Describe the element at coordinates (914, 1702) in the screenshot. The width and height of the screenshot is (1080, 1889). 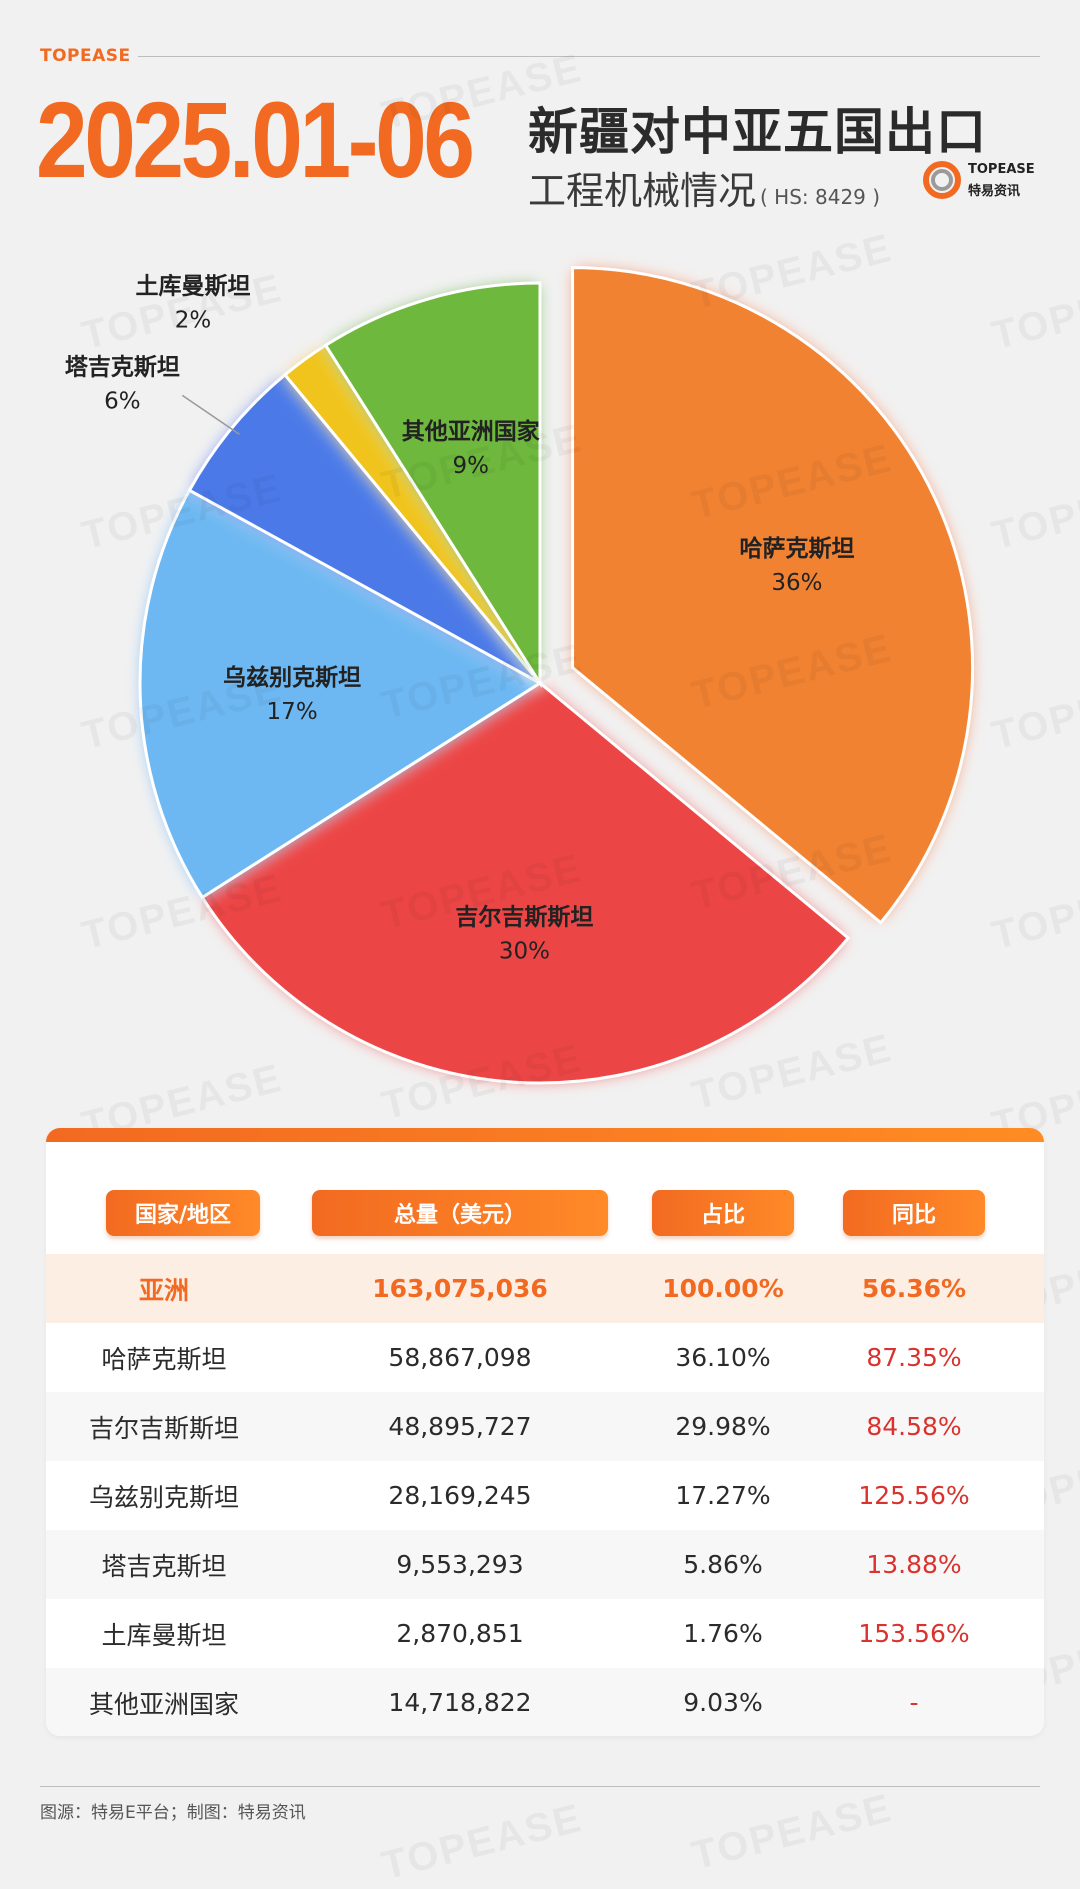
I see `cell-yoy: -` at that location.